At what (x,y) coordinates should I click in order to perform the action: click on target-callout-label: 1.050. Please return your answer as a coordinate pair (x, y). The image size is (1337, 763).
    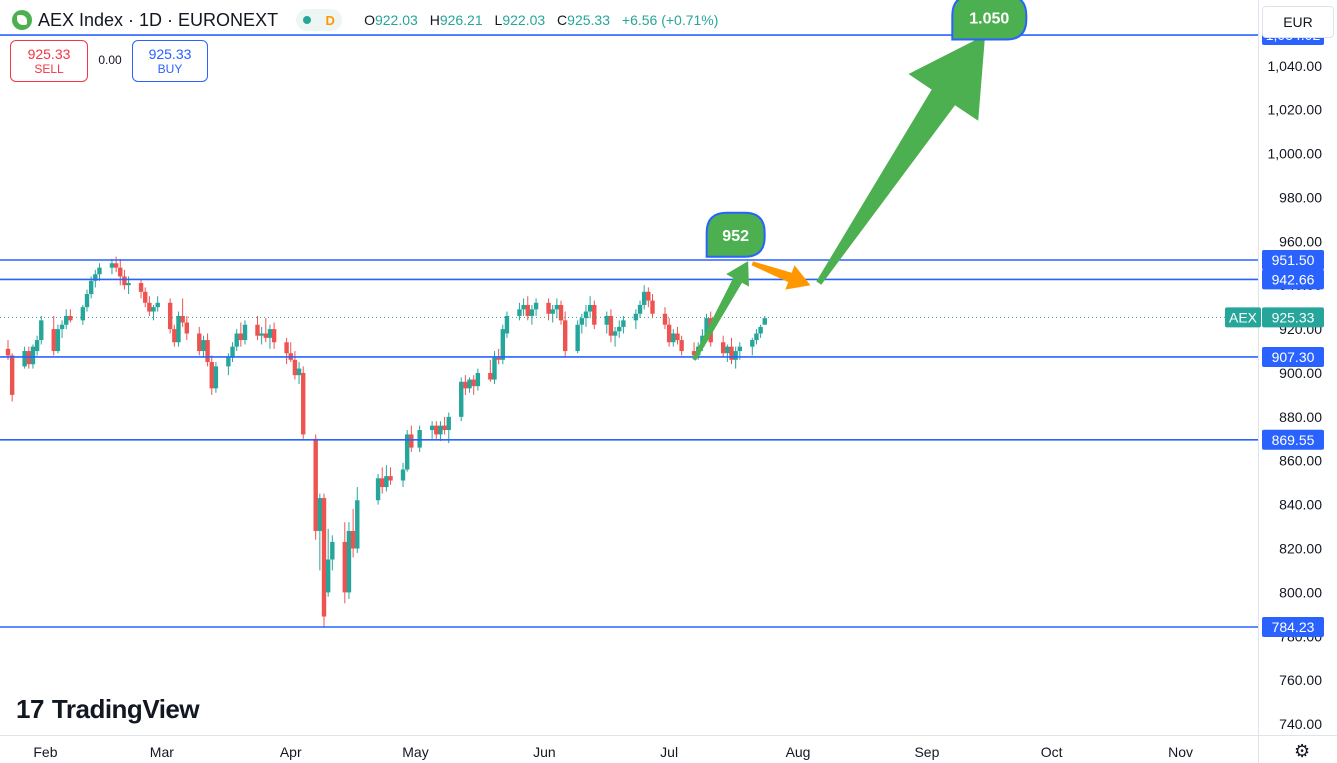
    Looking at the image, I should click on (989, 19).